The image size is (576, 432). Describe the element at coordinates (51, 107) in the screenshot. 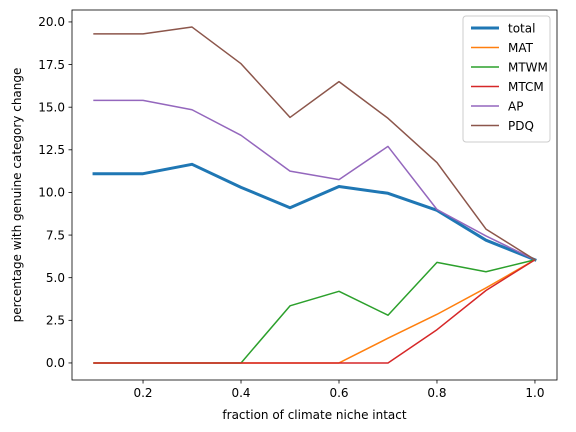

I see `y-tick-label: 15.0` at that location.